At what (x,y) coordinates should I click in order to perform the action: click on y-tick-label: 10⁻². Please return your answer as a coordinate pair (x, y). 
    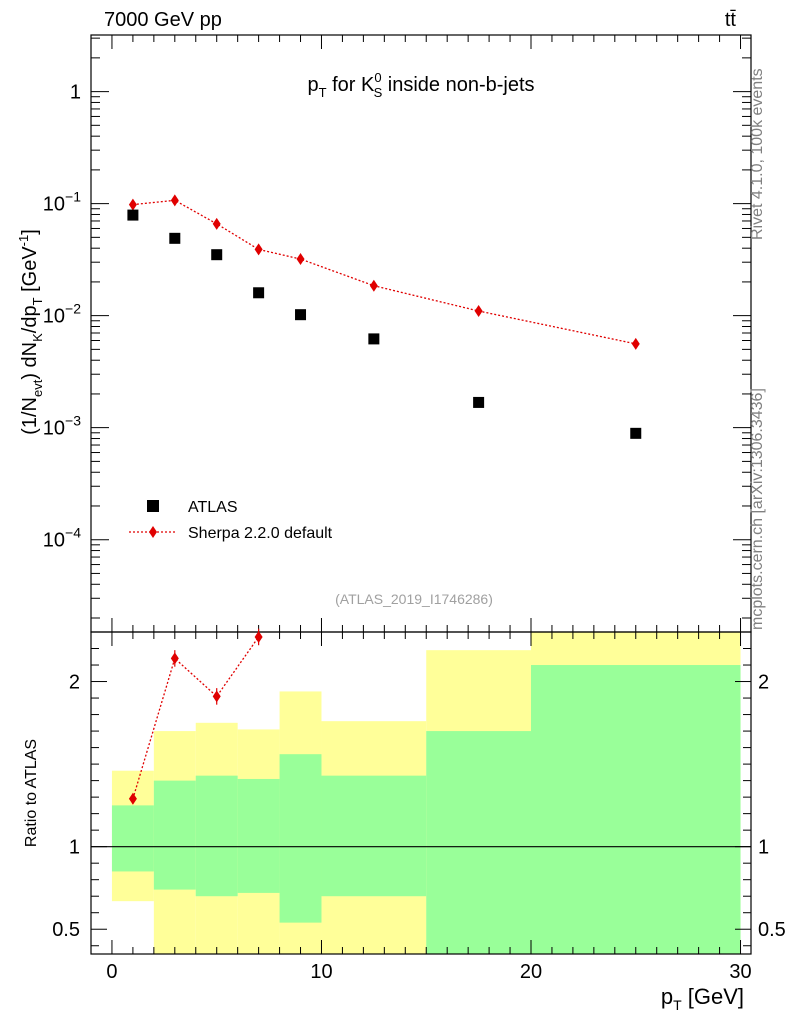
    Looking at the image, I should click on (62, 314).